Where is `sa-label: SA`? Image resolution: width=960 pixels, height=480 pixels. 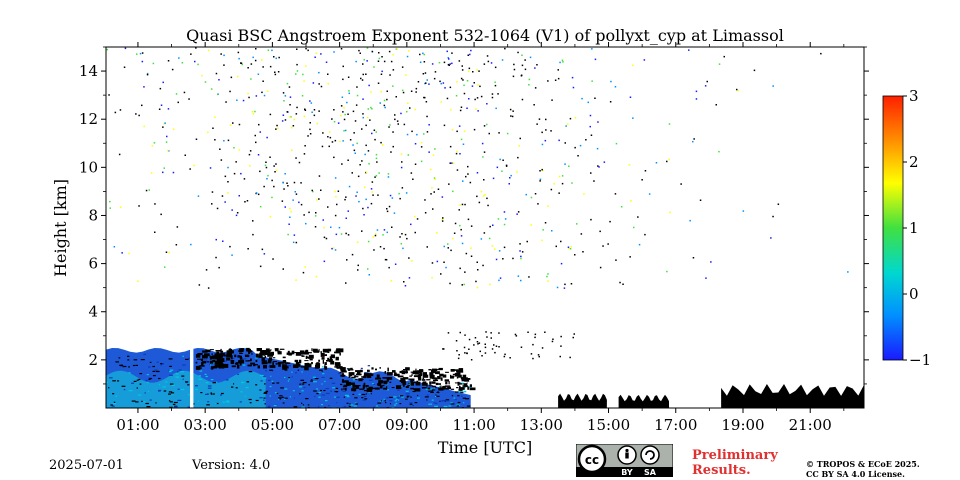
sa-label: SA is located at coordinates (650, 472).